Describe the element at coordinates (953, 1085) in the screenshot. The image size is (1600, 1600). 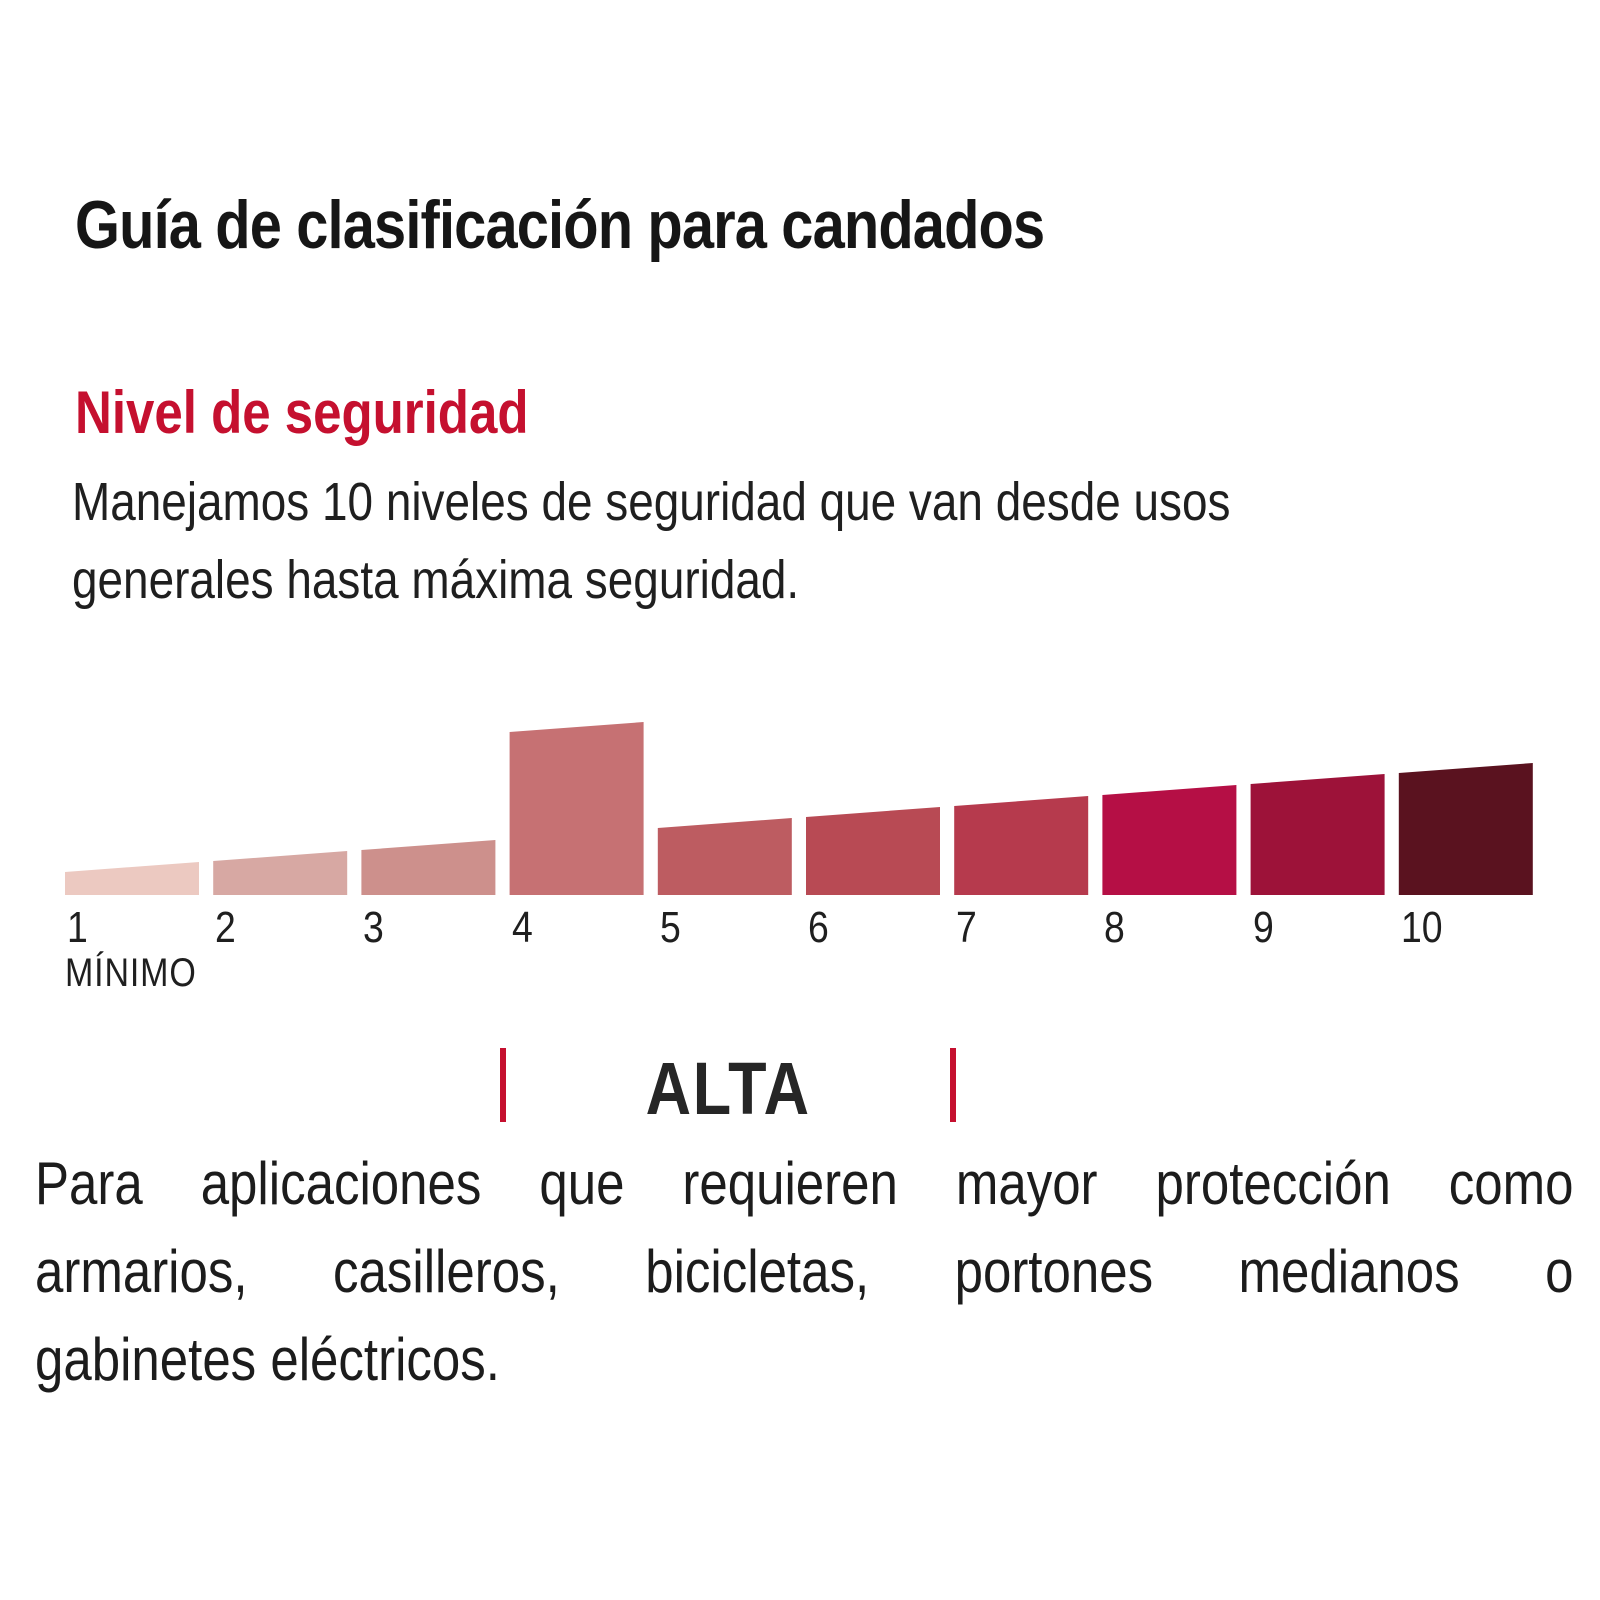
I see `alta-range-right-tick` at that location.